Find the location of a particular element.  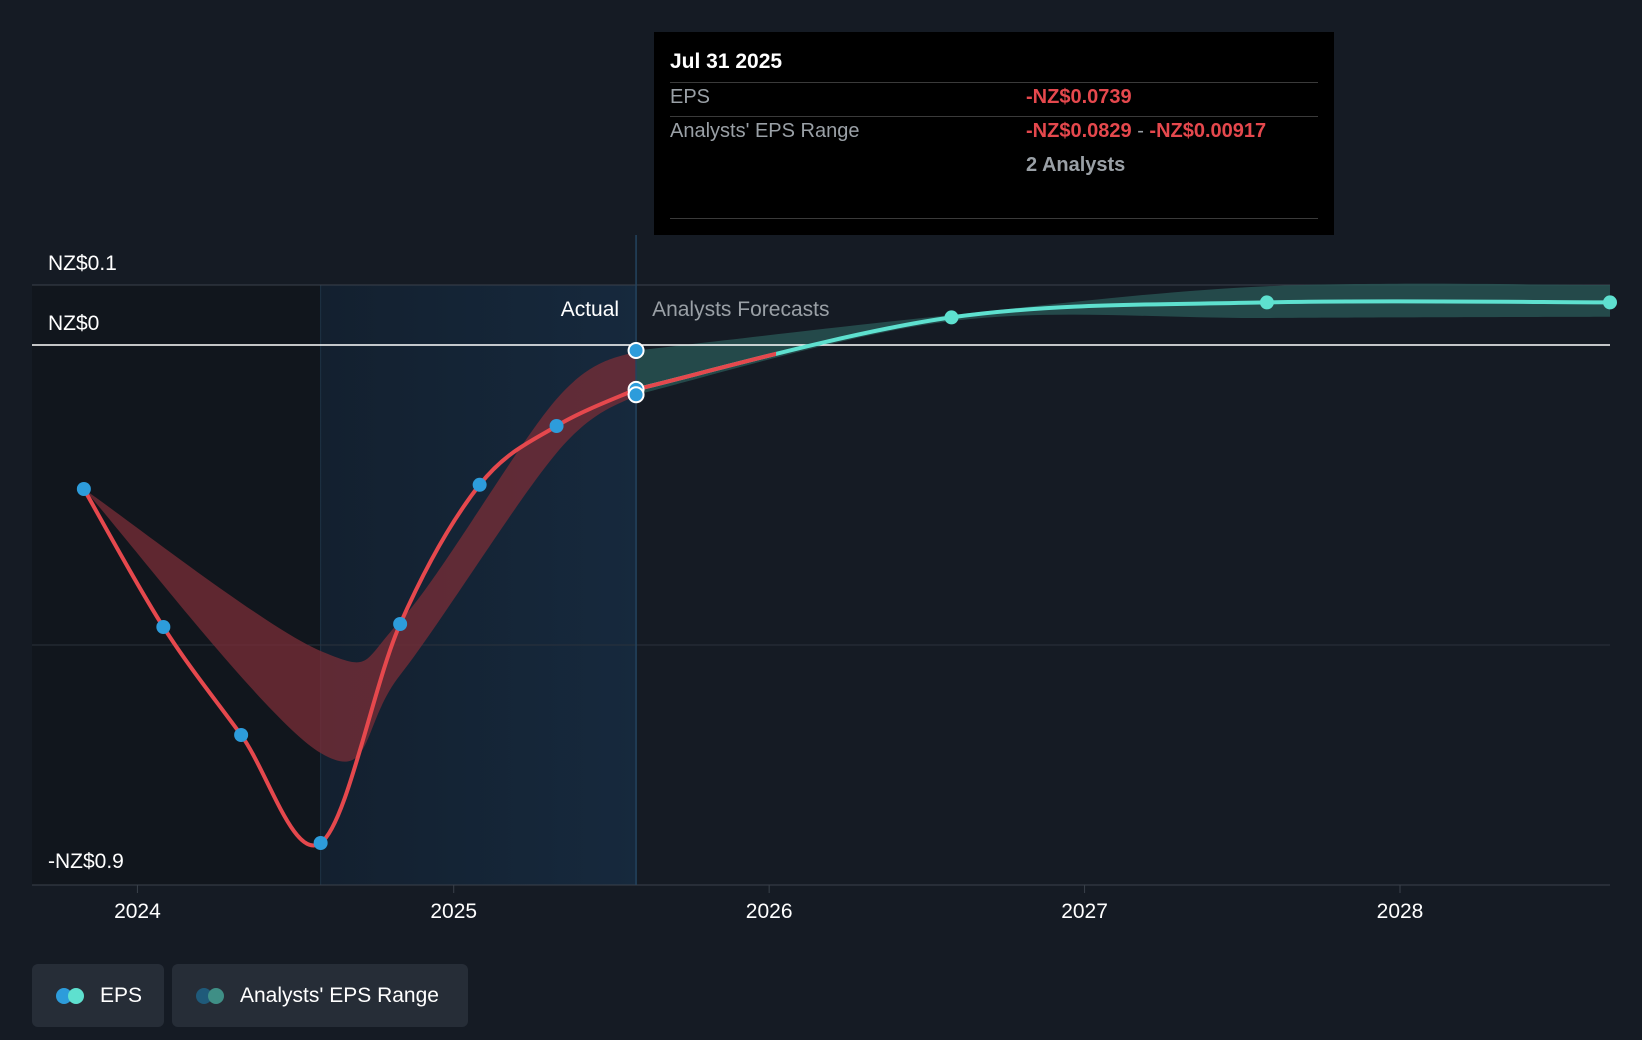

past-eps-range-band is located at coordinates (360, 556).